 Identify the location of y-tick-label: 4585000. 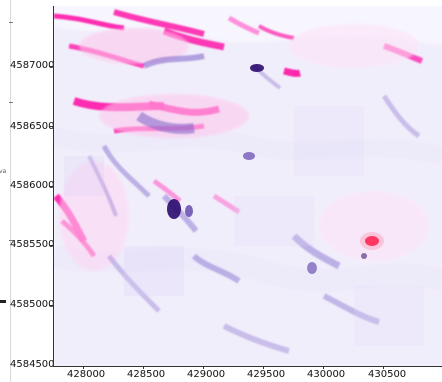
(32, 304).